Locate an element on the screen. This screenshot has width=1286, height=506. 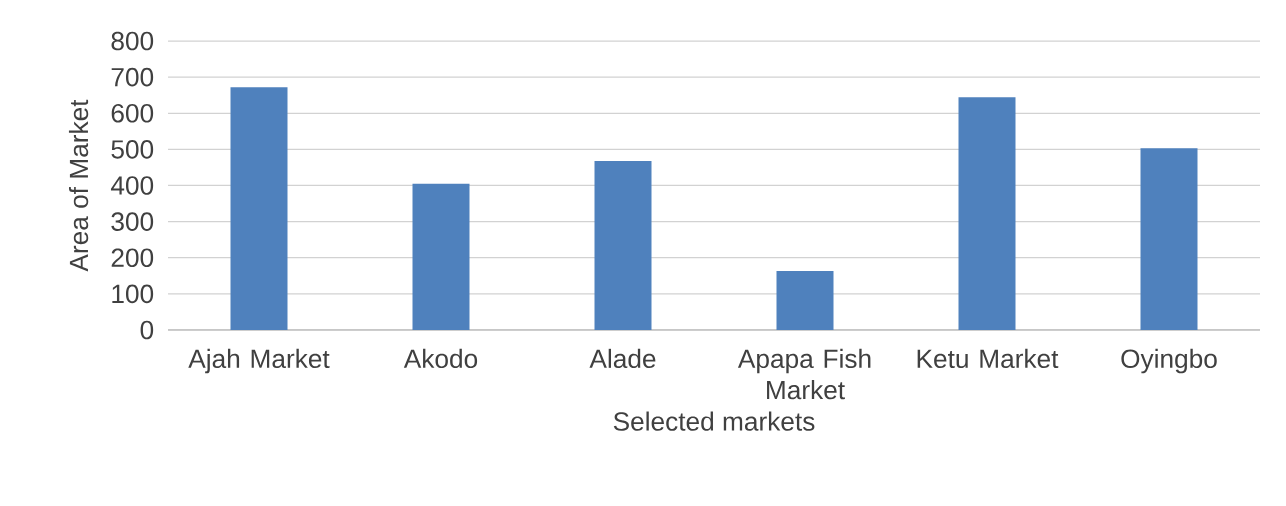
y-tick-label: 0 is located at coordinates (147, 330).